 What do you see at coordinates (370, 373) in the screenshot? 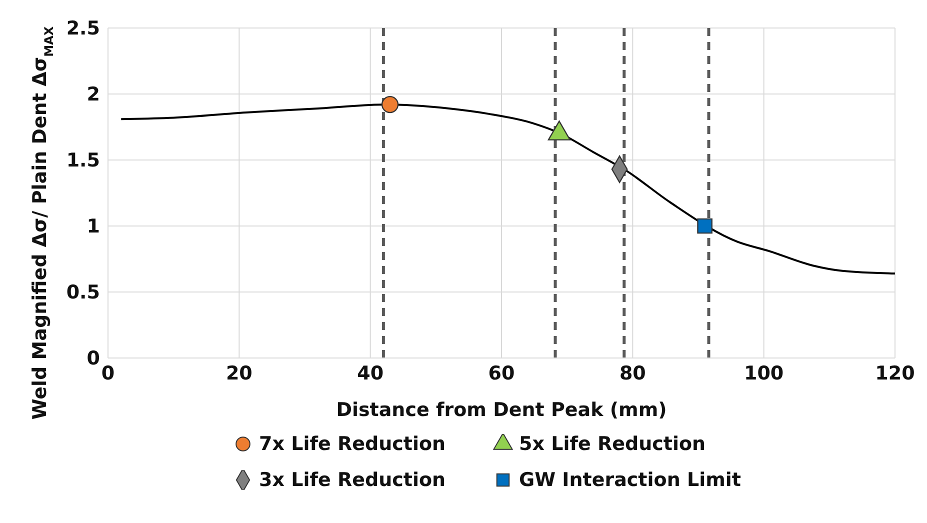
I see `x-tick-label: 40` at bounding box center [370, 373].